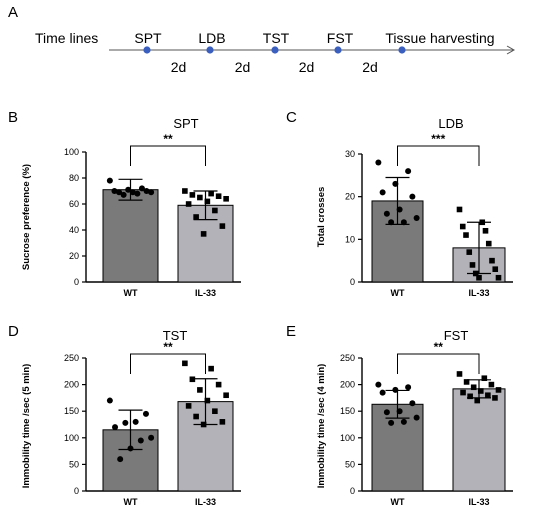  What do you see at coordinates (13, 117) in the screenshot?
I see `panel-letter: B` at bounding box center [13, 117].